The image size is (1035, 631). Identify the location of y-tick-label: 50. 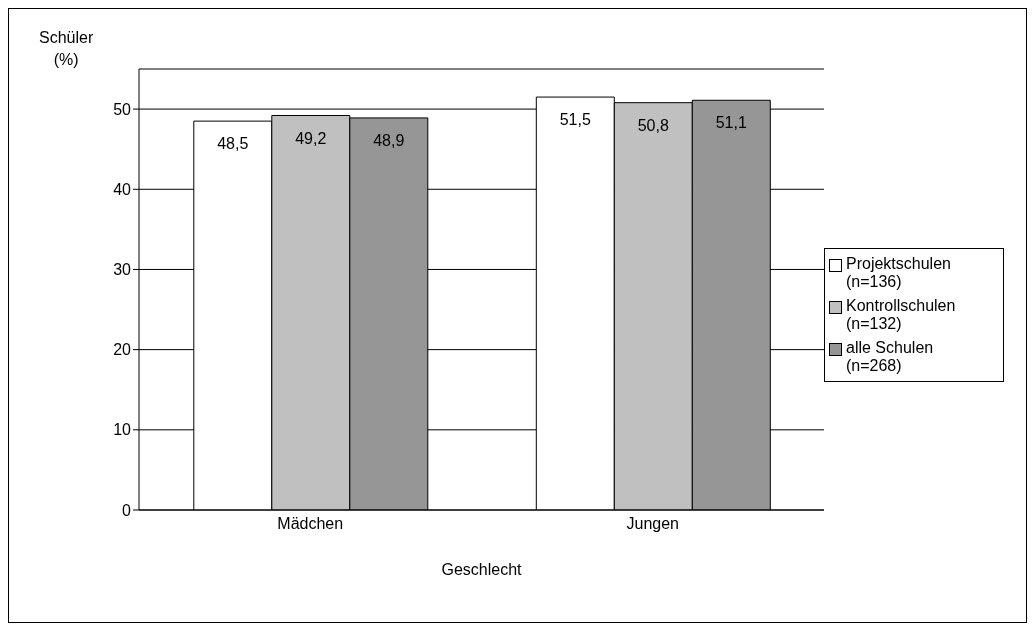
(122, 109).